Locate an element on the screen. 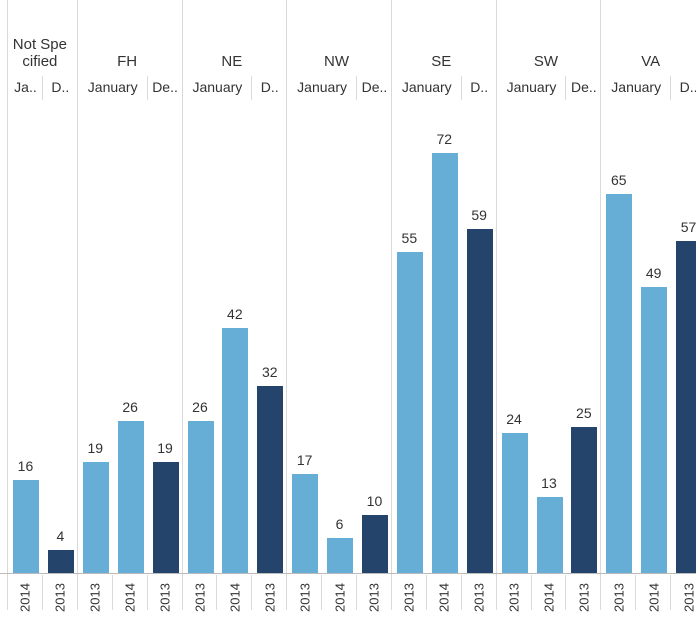  value-label: 49 is located at coordinates (653, 273).